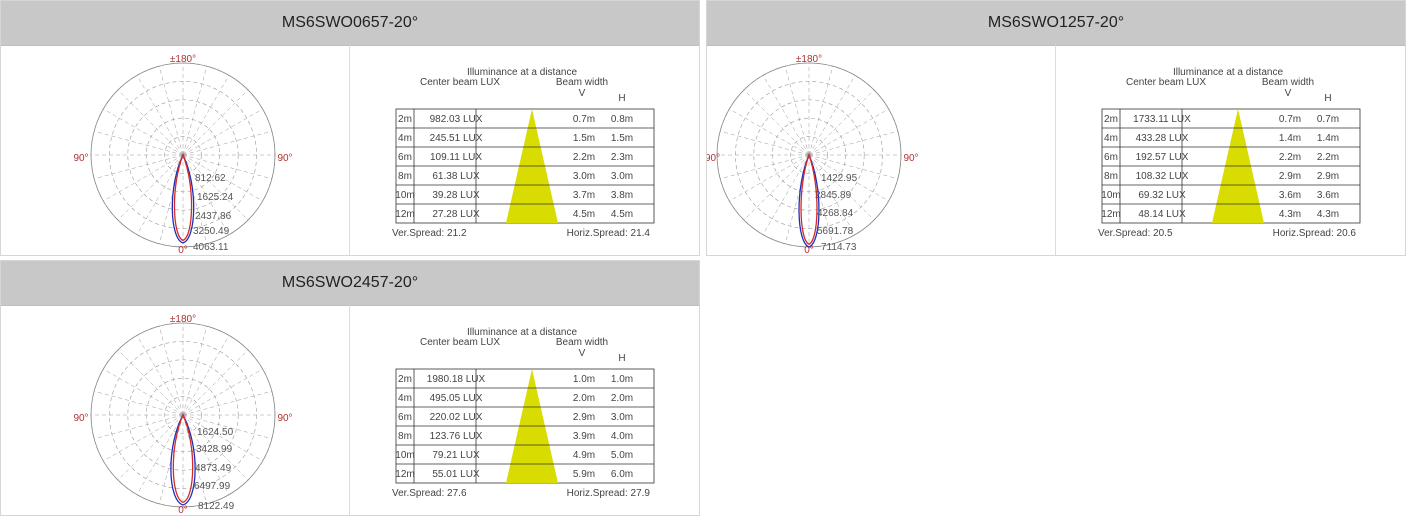 Image resolution: width=1407 pixels, height=517 pixels. I want to click on lux-cell: 1733.11 LUX, so click(1162, 119).